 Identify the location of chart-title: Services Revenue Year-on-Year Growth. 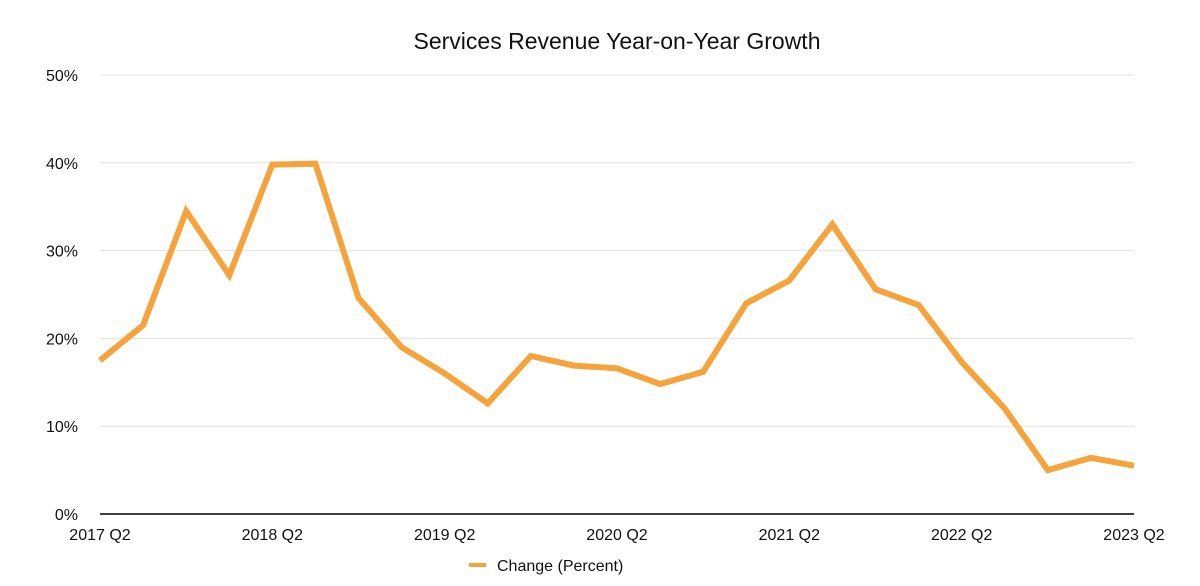
(617, 41).